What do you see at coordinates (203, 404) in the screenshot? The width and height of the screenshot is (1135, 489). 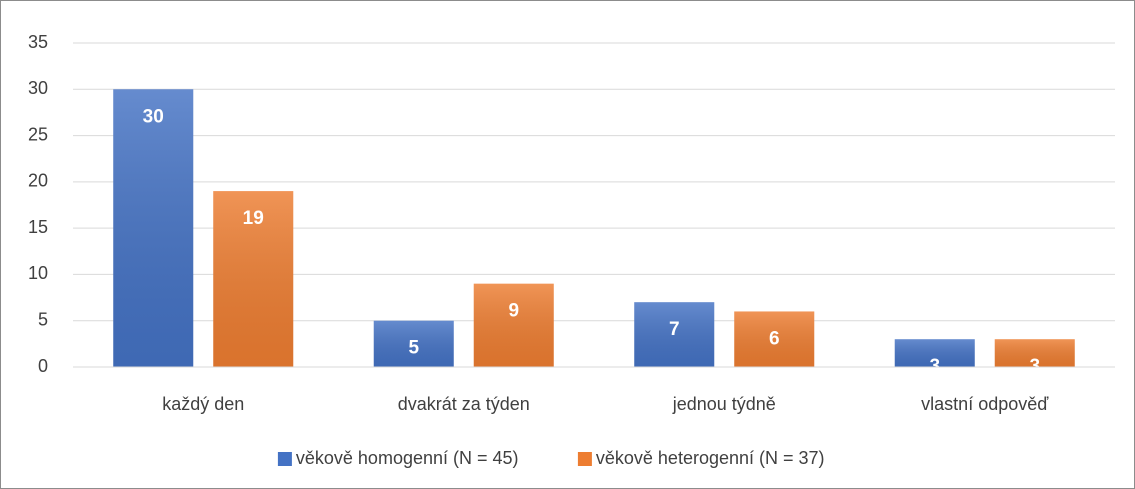 I see `x-tick-label: každý den` at bounding box center [203, 404].